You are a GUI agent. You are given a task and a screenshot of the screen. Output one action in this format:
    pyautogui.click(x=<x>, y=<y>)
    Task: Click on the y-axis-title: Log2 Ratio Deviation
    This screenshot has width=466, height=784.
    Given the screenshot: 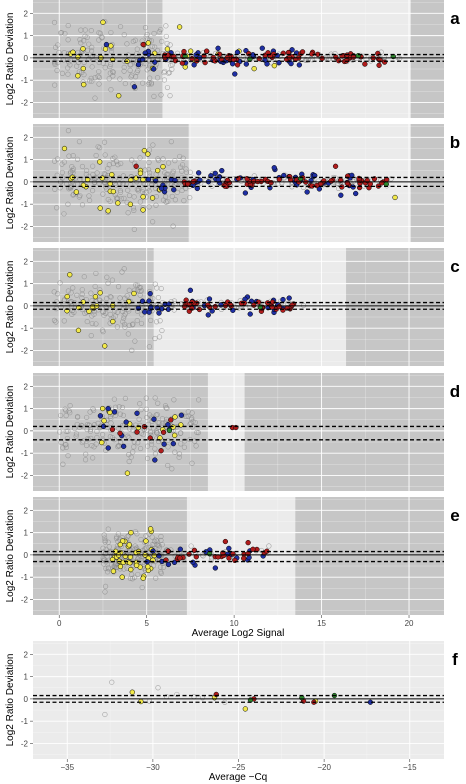 What is the action you would take?
    pyautogui.click(x=10, y=556)
    